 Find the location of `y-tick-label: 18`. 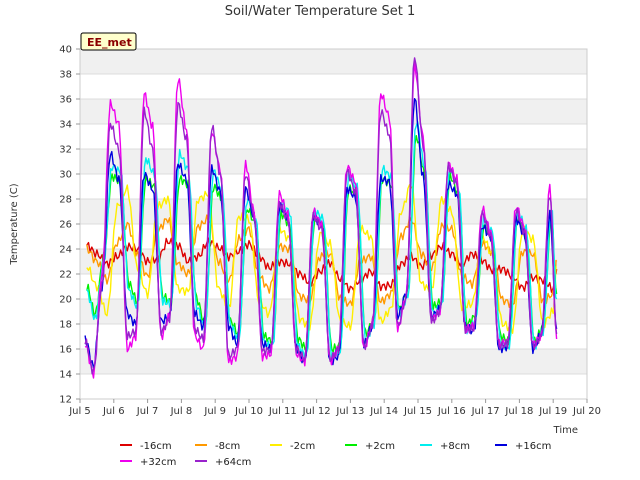

y-tick-label: 18 is located at coordinates (65, 325).